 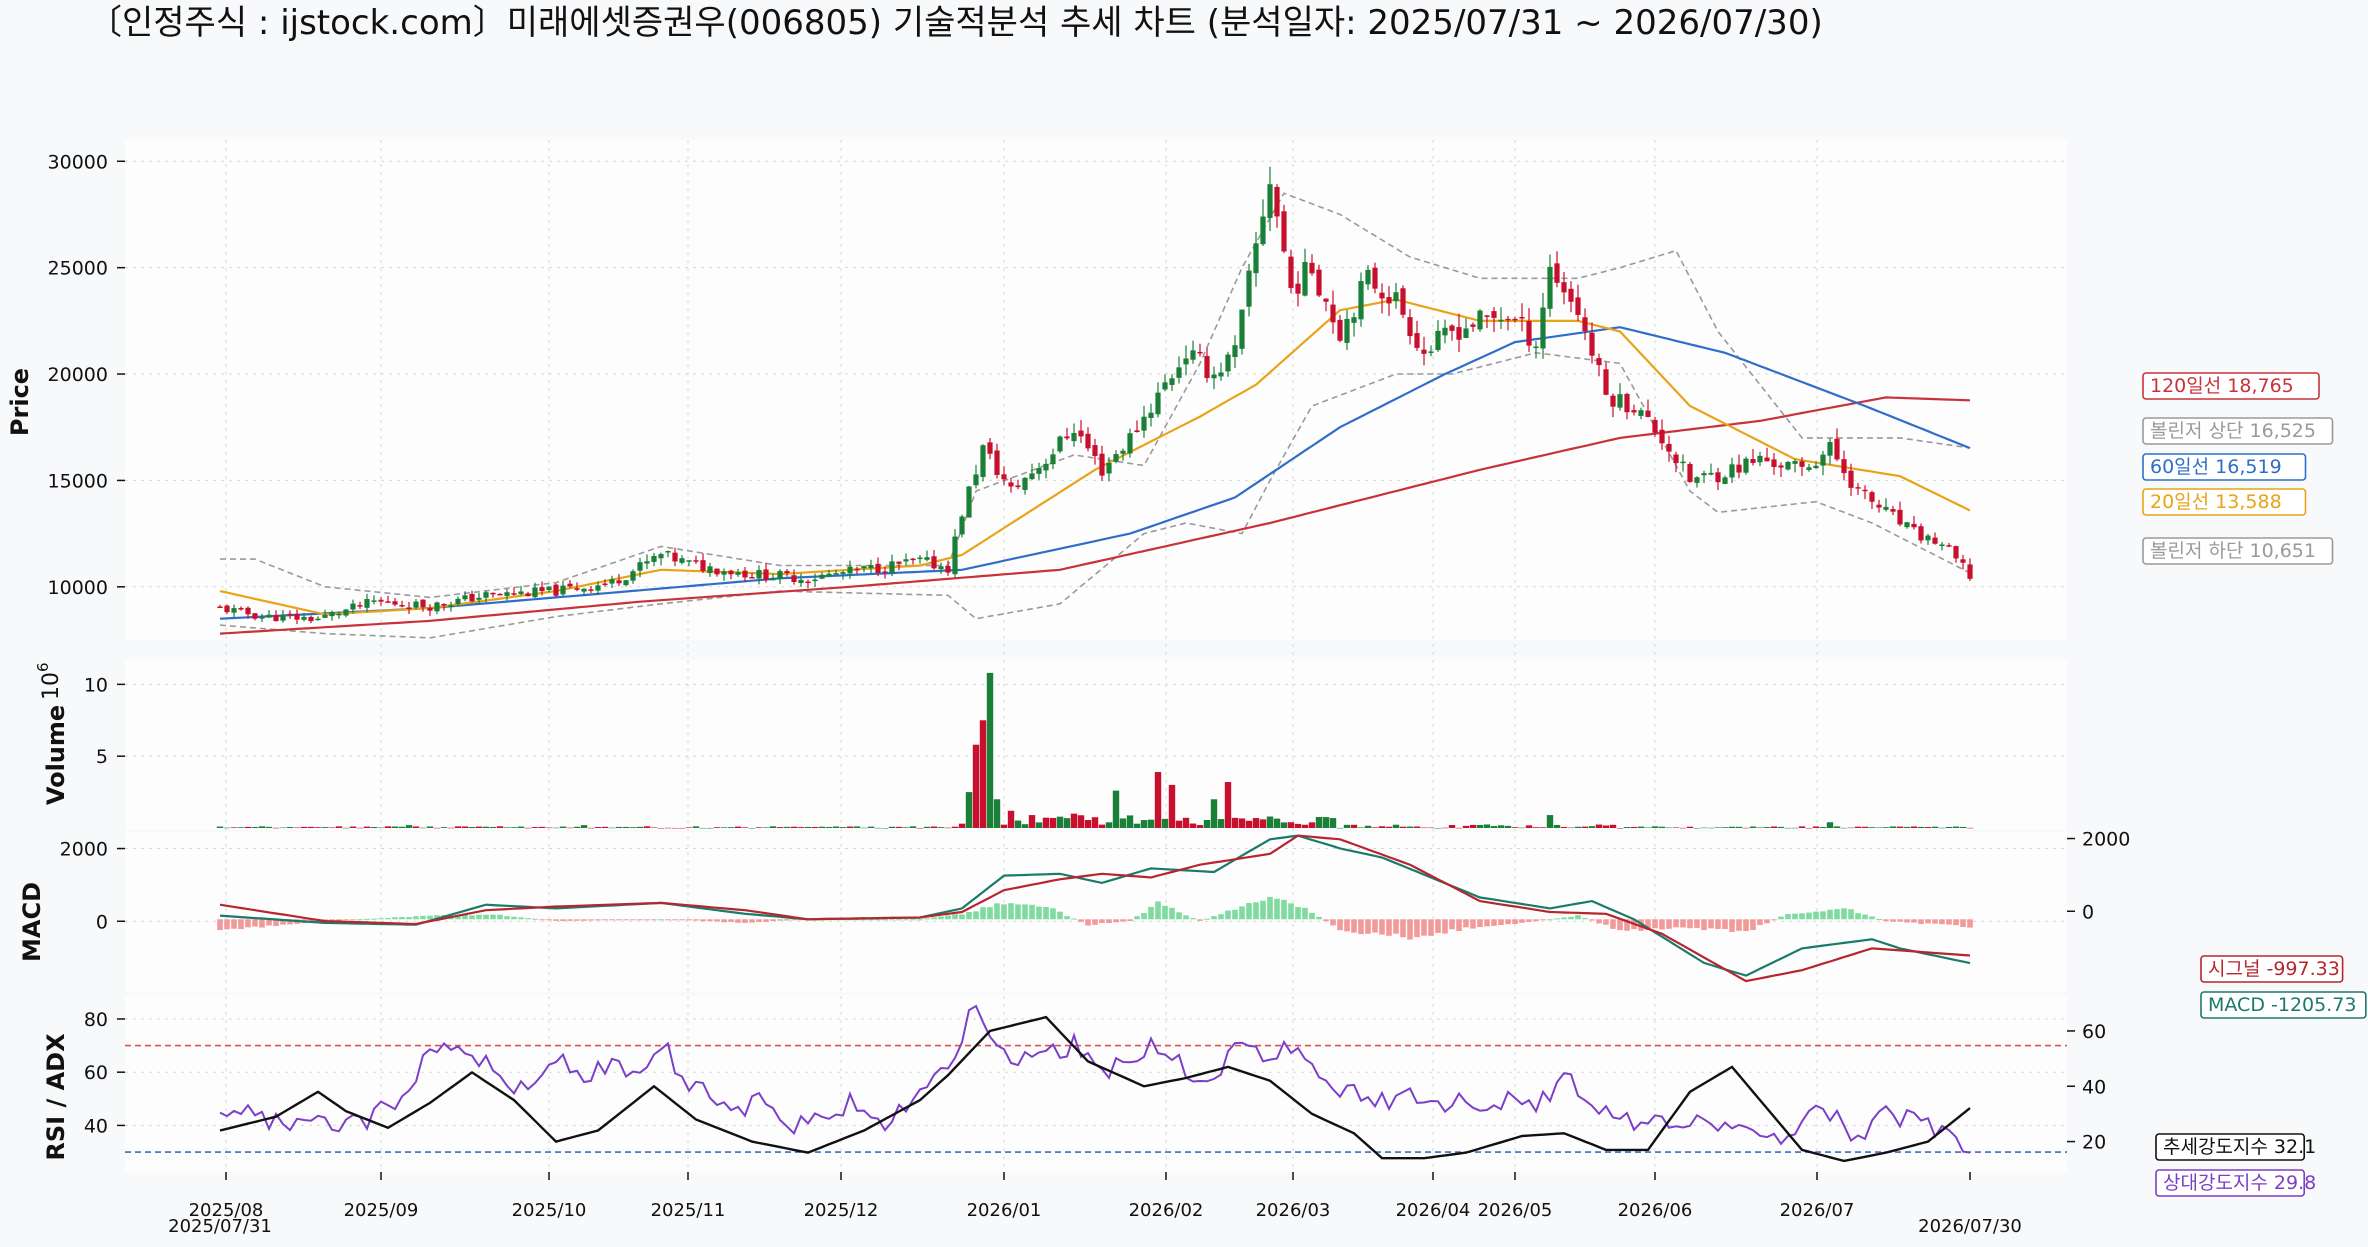 I want to click on ma120-line, so click(x=1095, y=515).